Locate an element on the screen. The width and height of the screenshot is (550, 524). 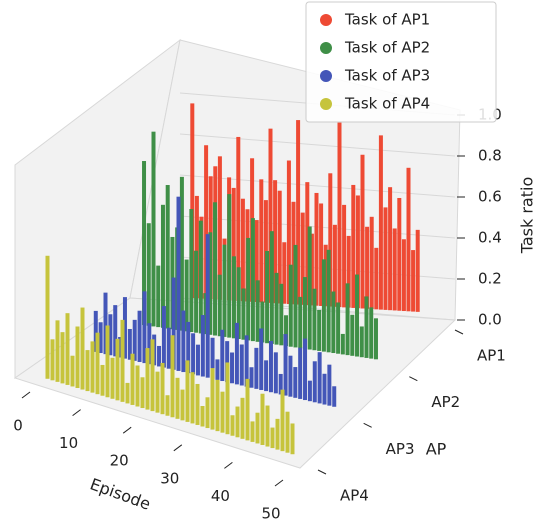
z-axis-label: Task ratio is located at coordinates (527, 216).